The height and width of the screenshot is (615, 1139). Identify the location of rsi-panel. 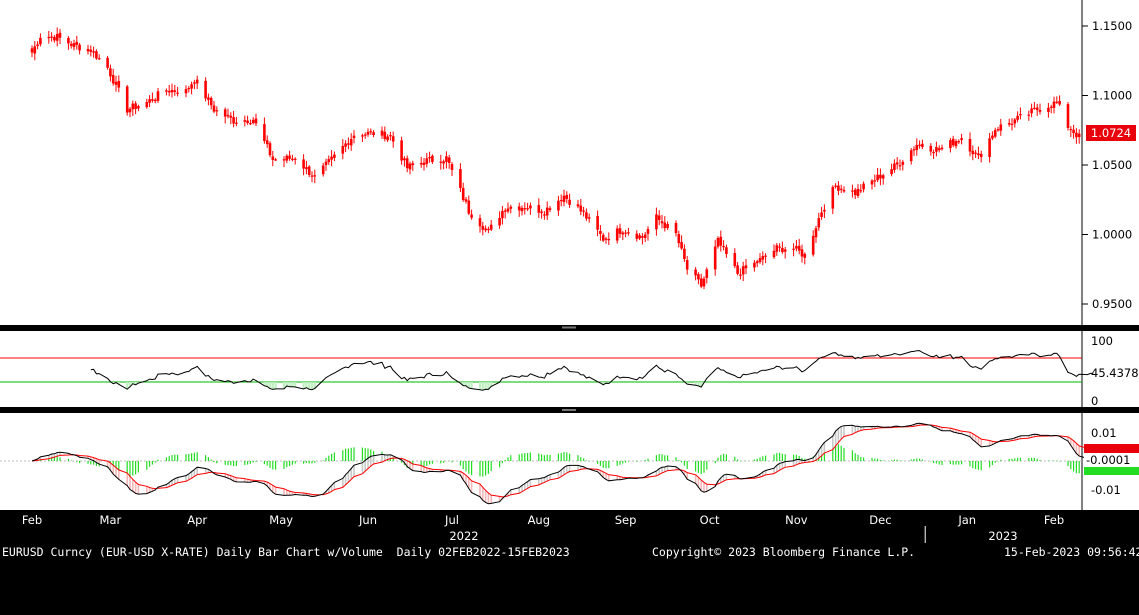
(541, 369).